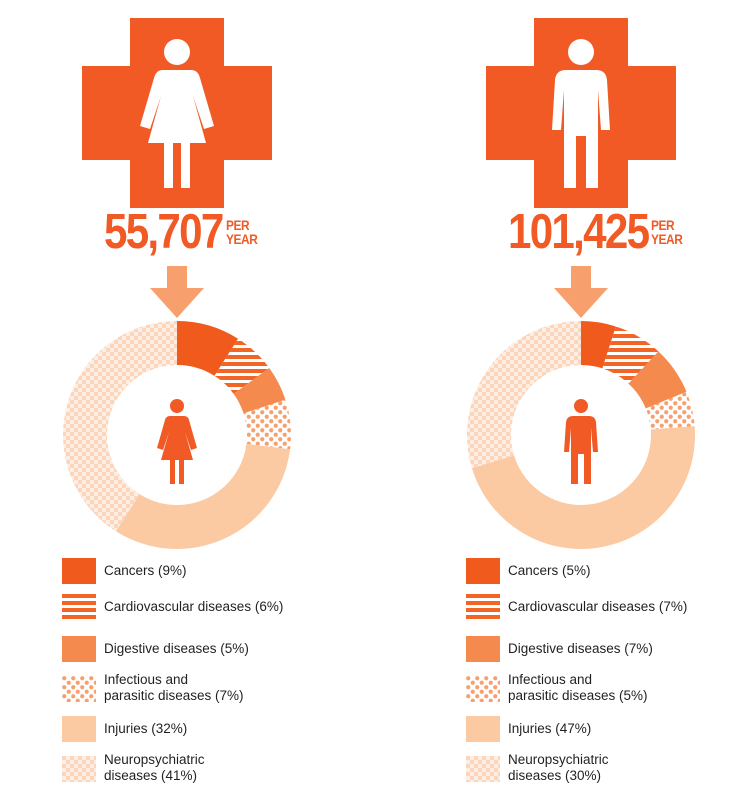  I want to click on legend-item: Cardiovascular diseases (7%), so click(610, 614).